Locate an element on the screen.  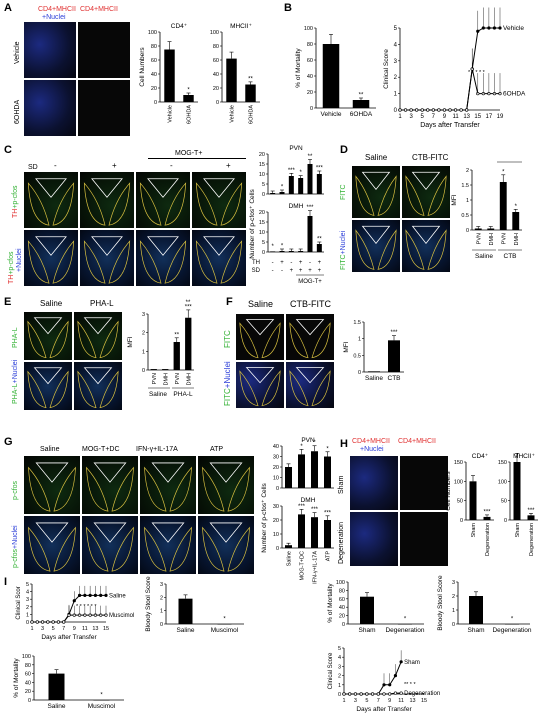
i-clinical-xtick-label: 7 is located at coordinates (63, 629).